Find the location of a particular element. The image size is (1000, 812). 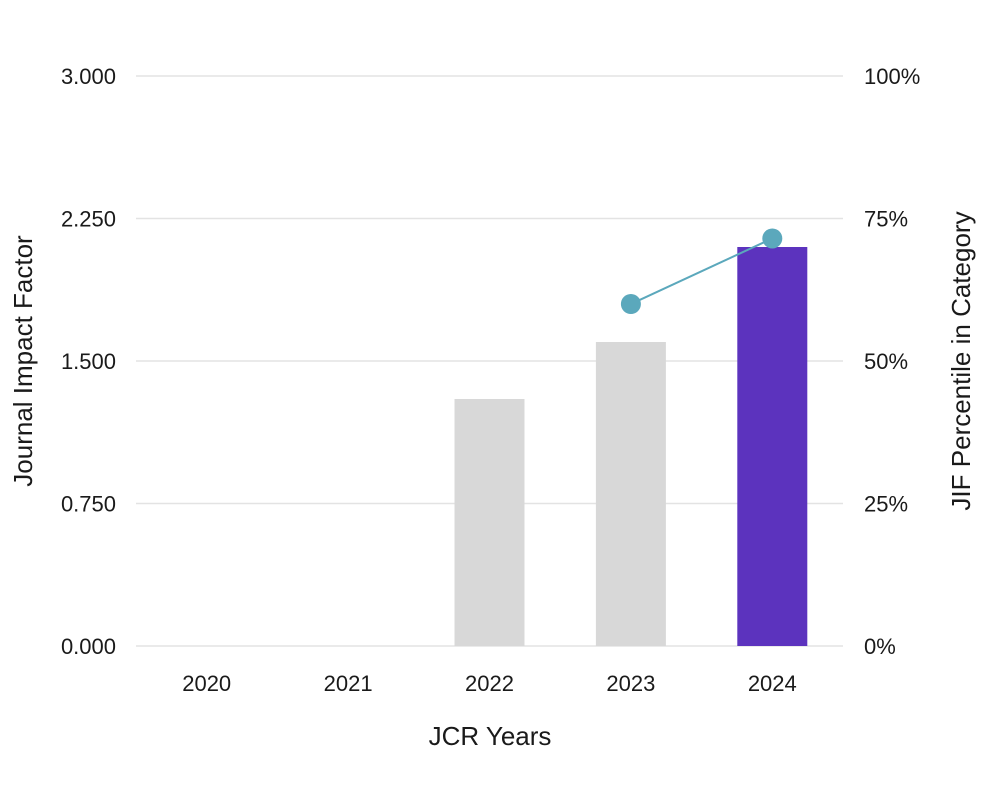

percentile-line is located at coordinates (701, 271).